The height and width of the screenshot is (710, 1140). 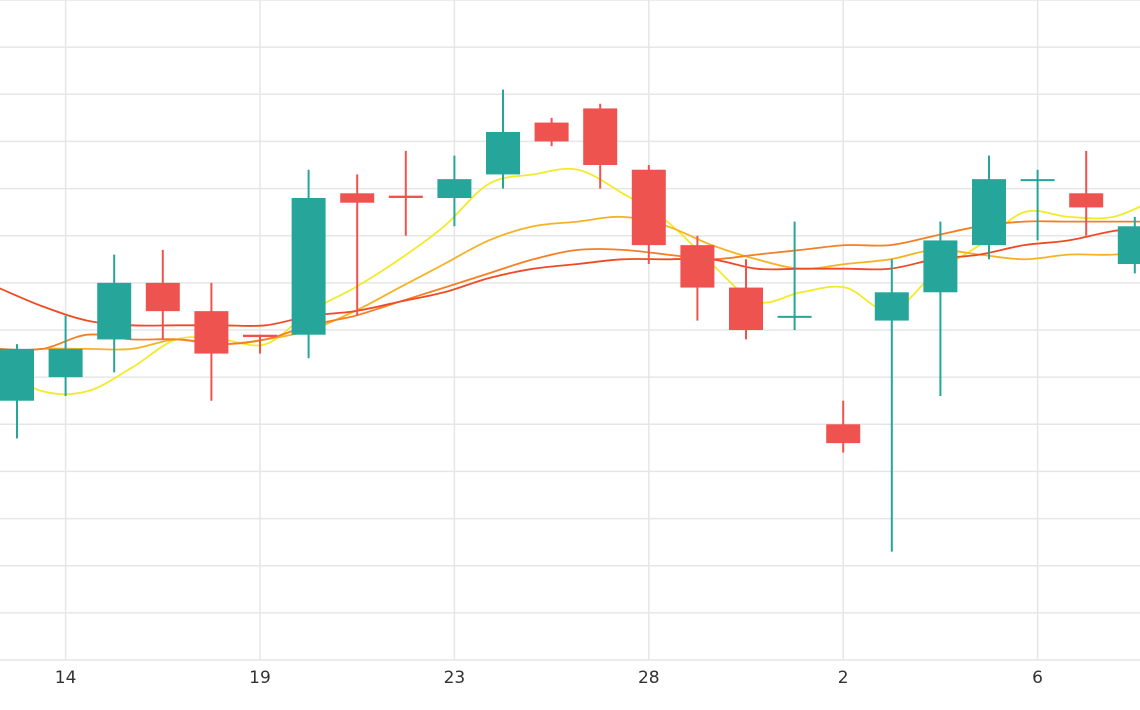 I want to click on x-tick-label: 23, so click(x=455, y=678).